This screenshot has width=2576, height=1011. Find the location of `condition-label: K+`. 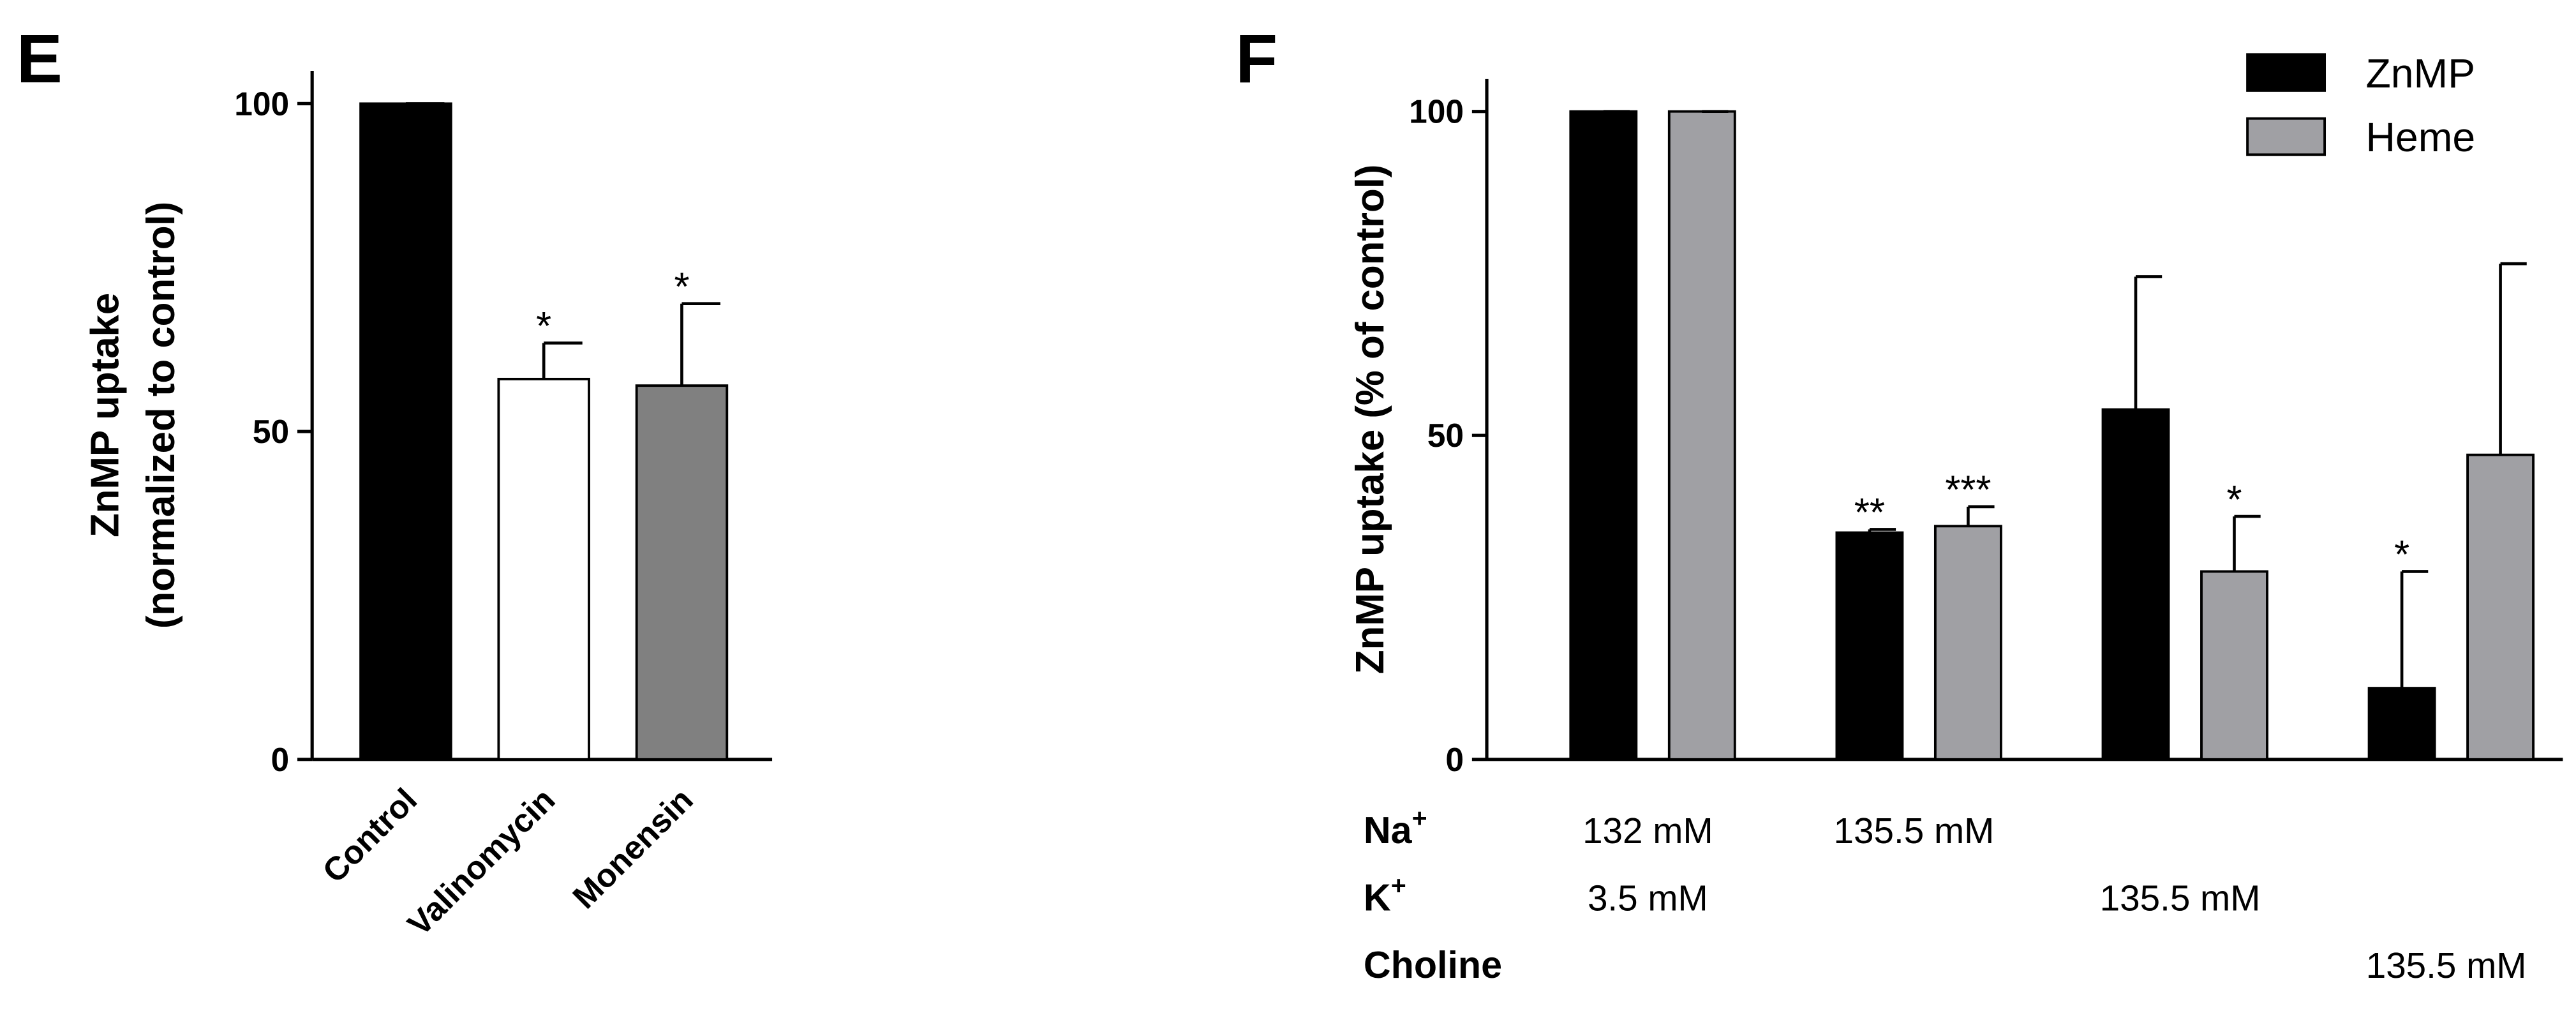

condition-label: K+ is located at coordinates (1385, 895).